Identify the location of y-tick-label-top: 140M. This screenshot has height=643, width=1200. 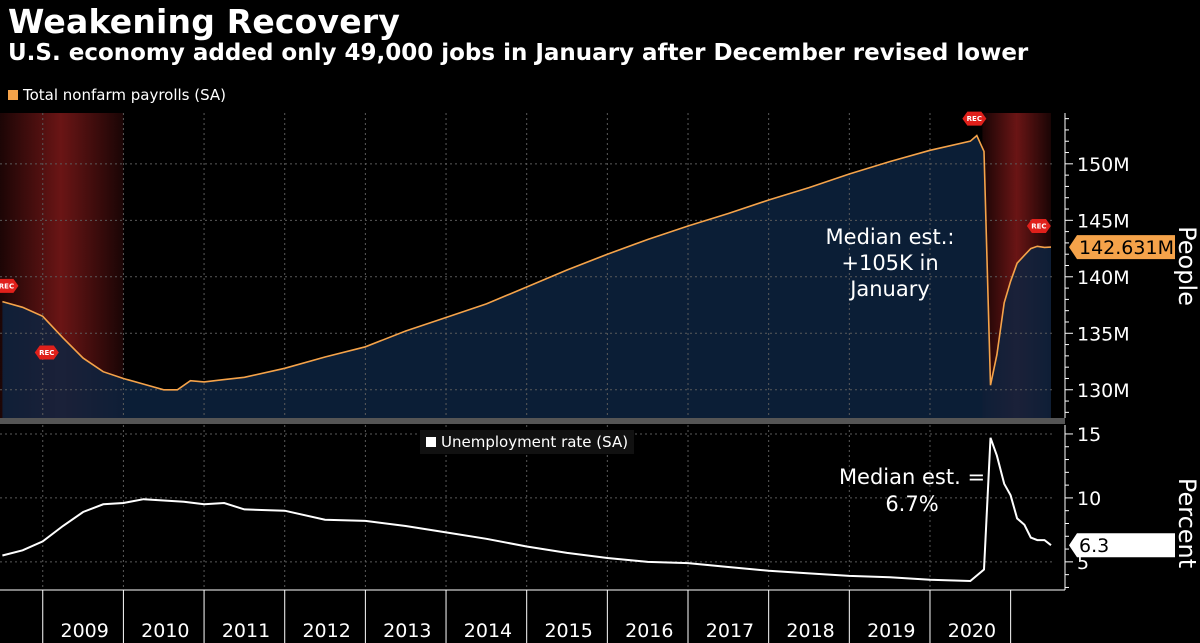
(1103, 278).